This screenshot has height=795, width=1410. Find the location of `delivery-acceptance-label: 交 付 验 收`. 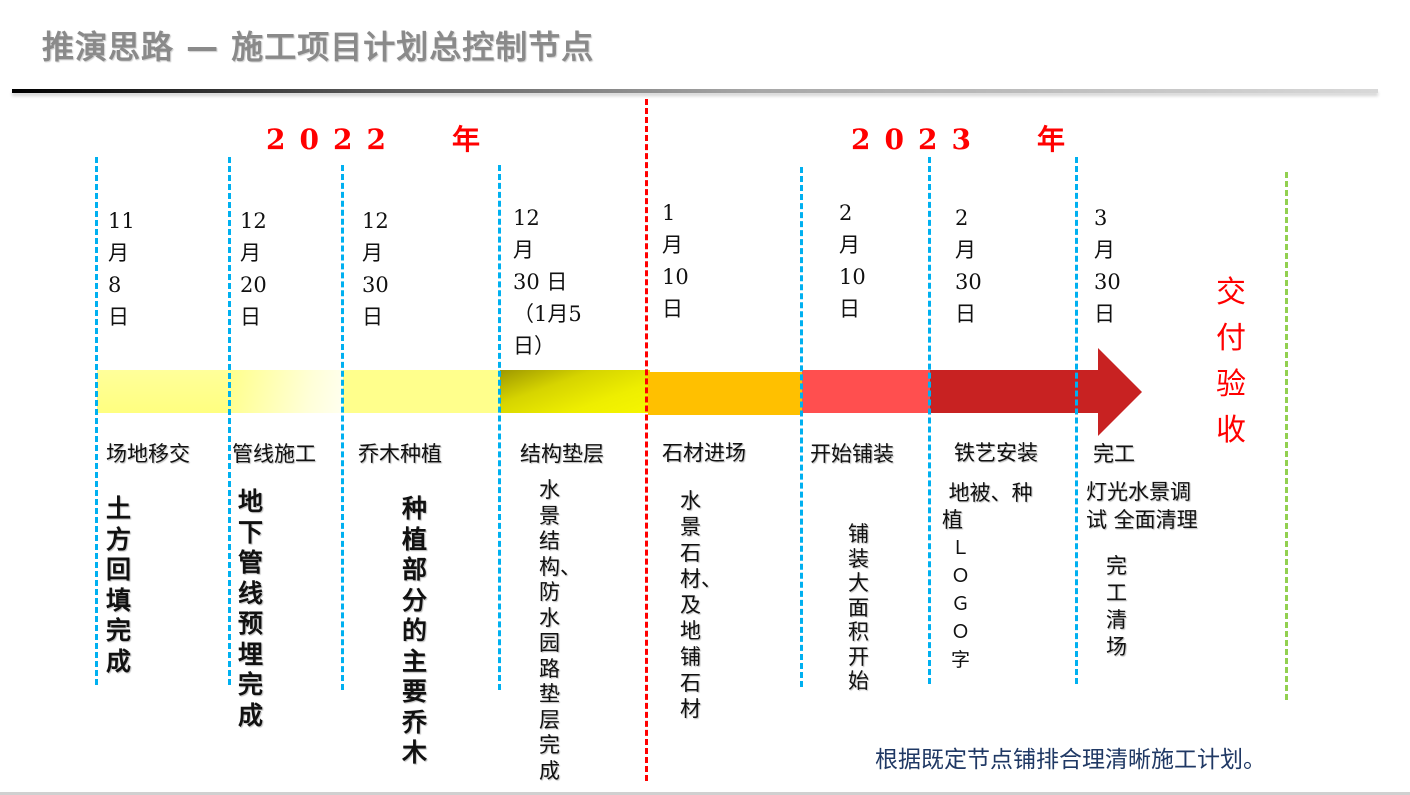

delivery-acceptance-label: 交 付 验 收 is located at coordinates (1231, 361).